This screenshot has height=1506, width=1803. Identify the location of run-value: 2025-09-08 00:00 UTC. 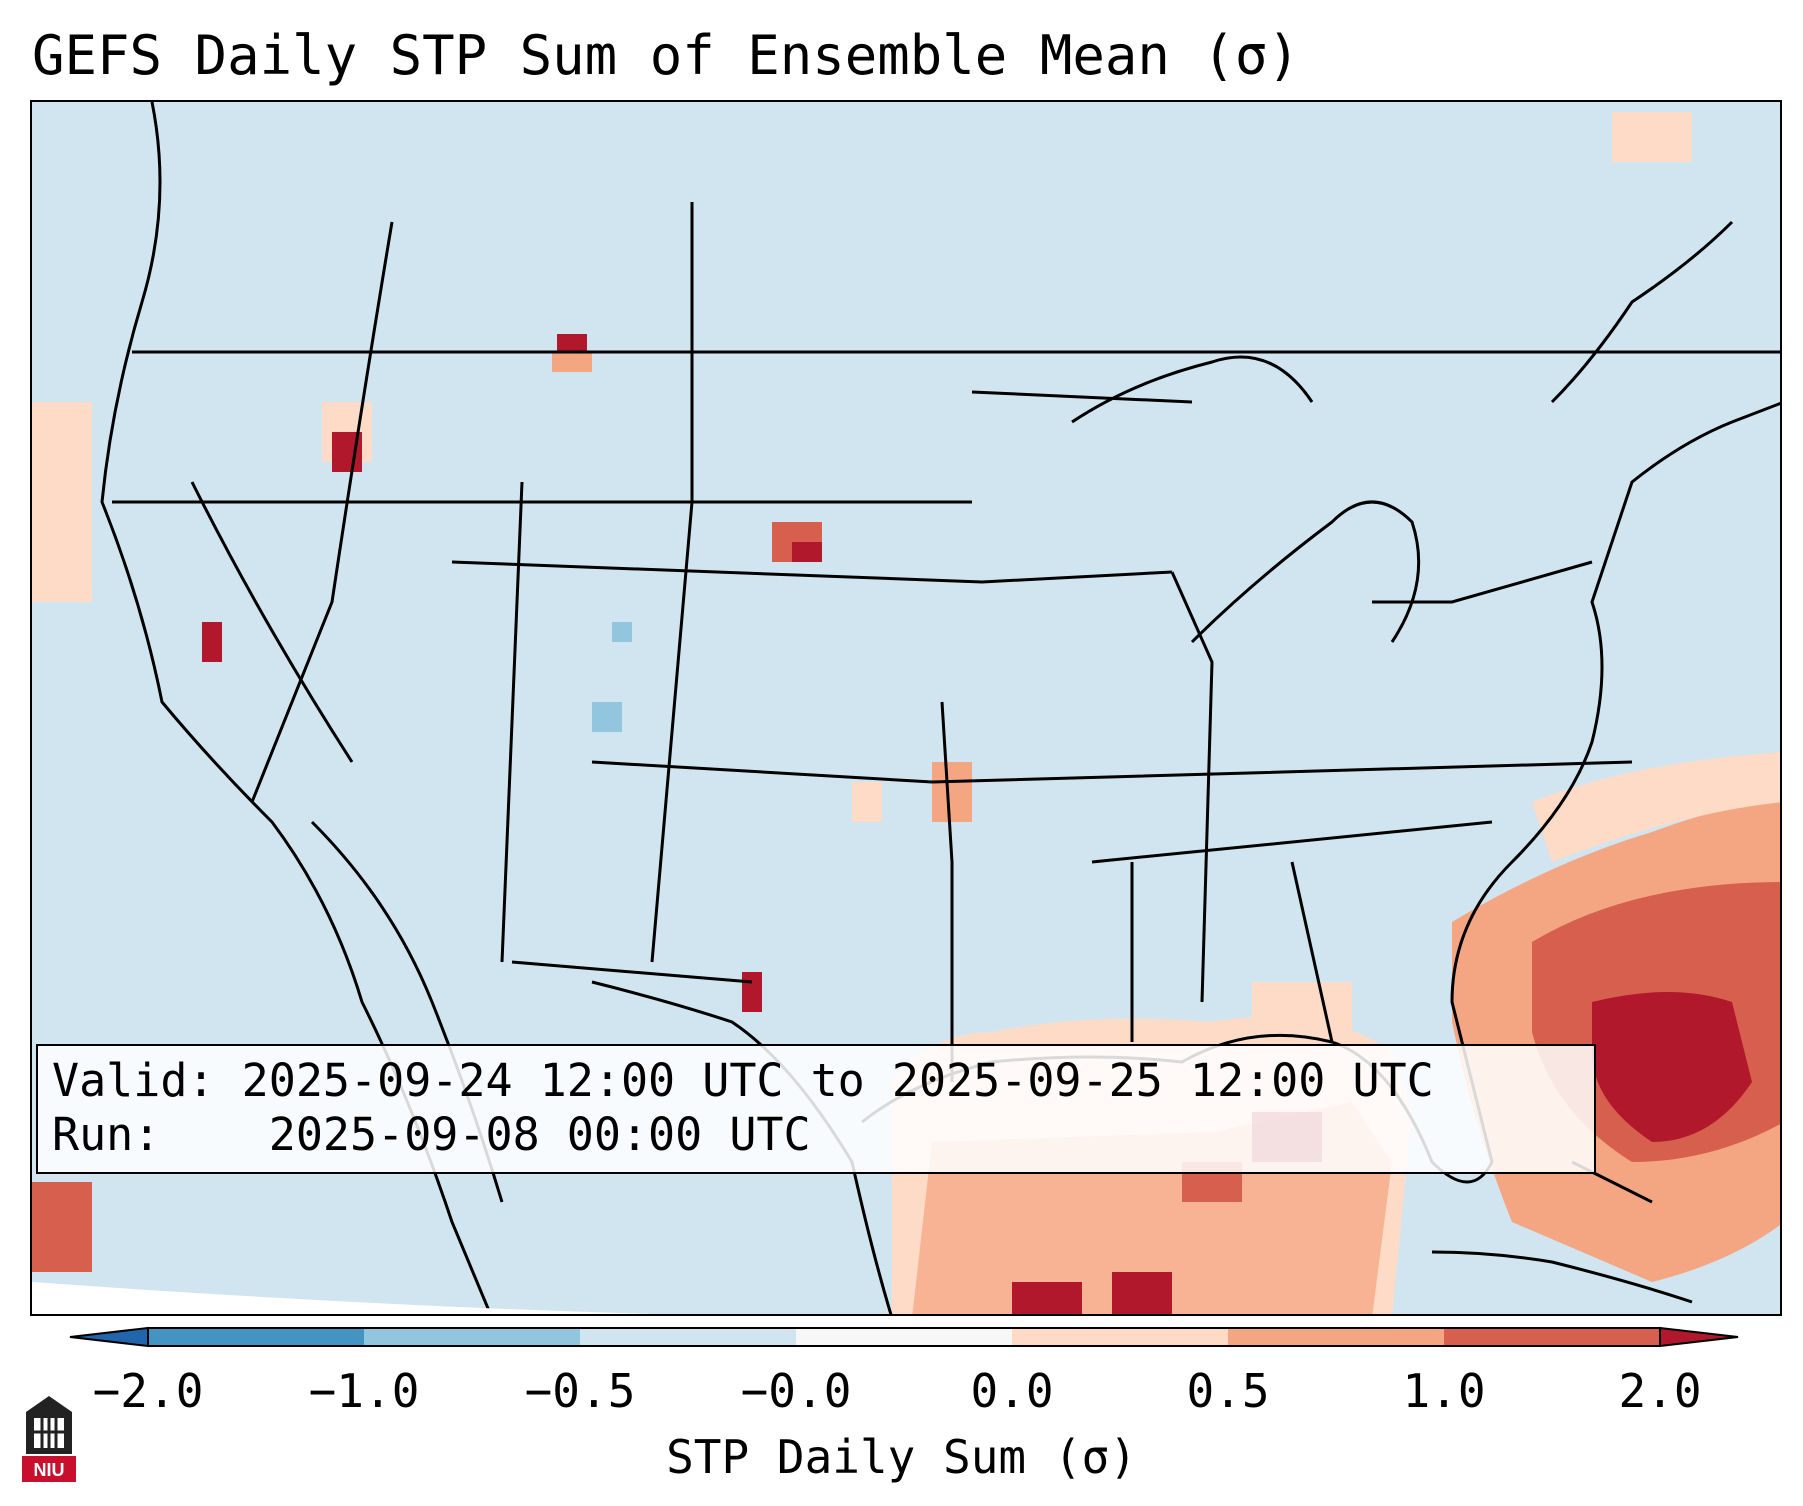
(539, 1134).